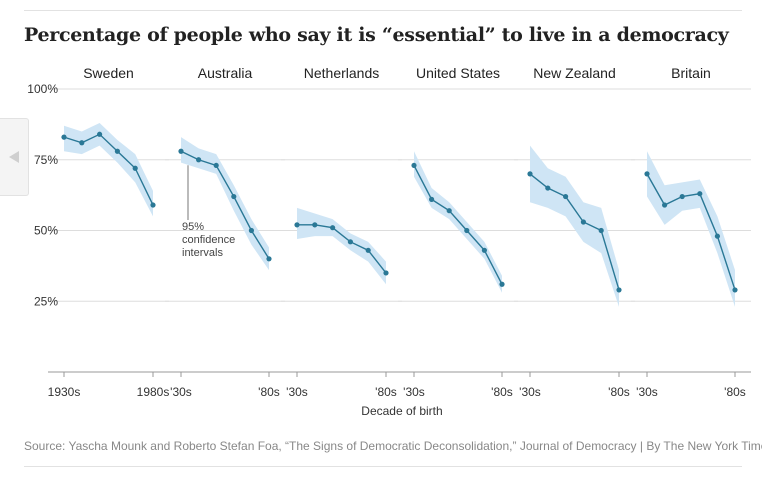 This screenshot has height=477, width=762. What do you see at coordinates (458, 73) in the screenshot?
I see `panel-title: United States` at bounding box center [458, 73].